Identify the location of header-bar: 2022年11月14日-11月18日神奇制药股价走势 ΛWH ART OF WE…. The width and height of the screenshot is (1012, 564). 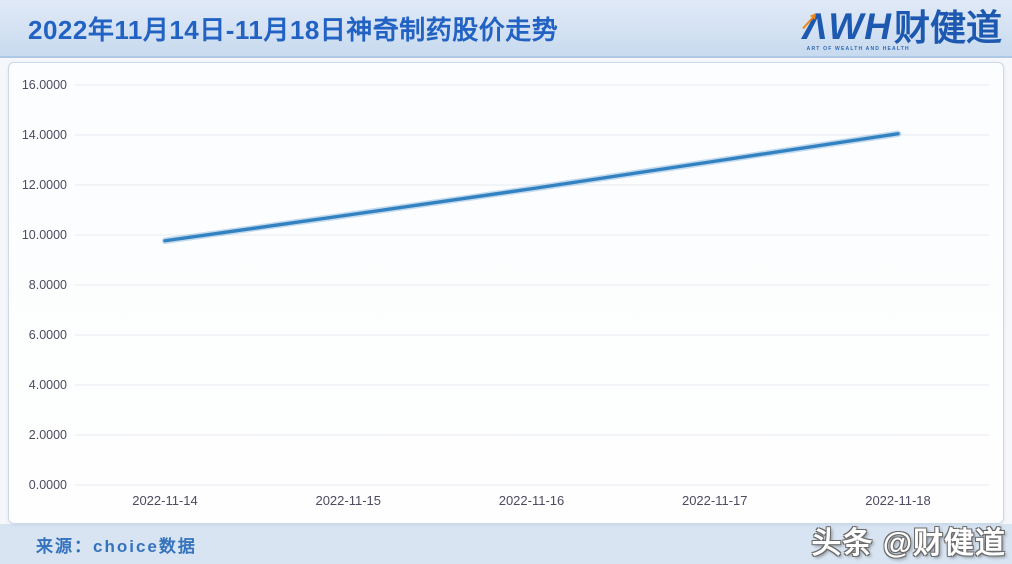
(506, 29).